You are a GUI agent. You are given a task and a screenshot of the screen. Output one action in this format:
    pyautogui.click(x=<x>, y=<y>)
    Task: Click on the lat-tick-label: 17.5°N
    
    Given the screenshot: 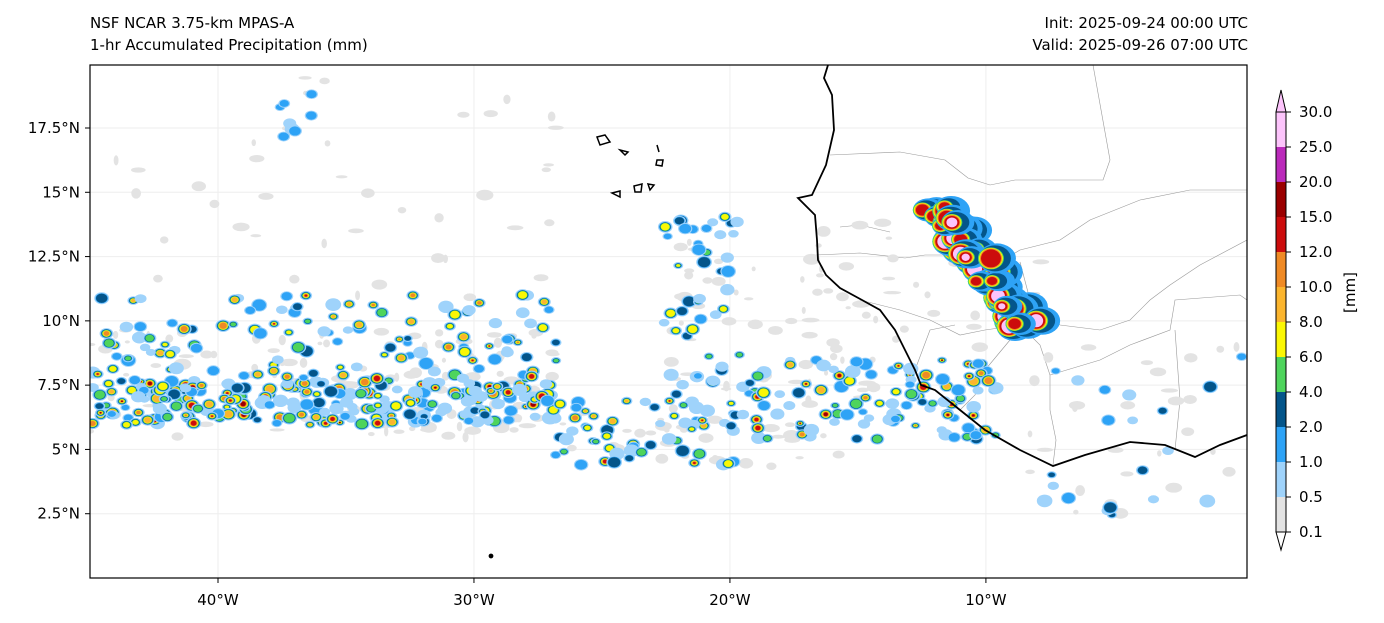 What is the action you would take?
    pyautogui.click(x=54, y=128)
    